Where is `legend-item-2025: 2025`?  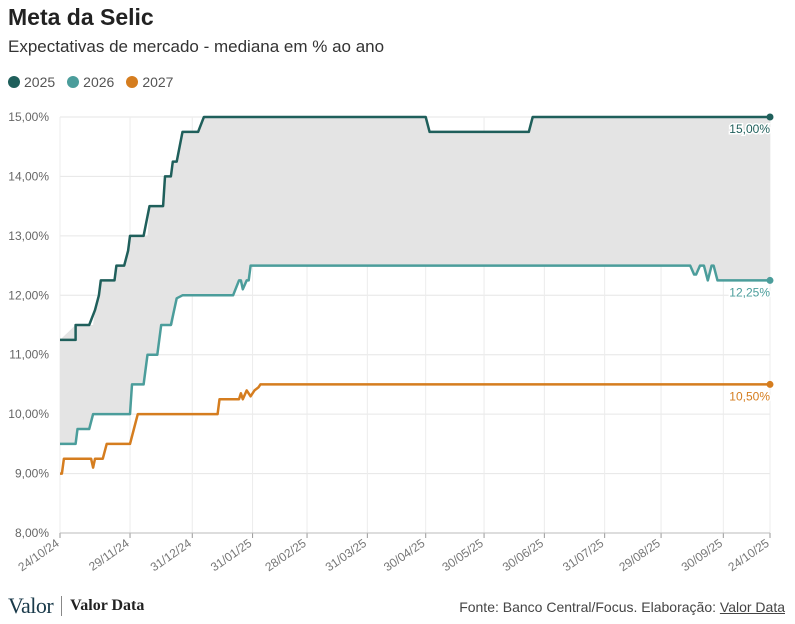
legend-item-2025: 2025 is located at coordinates (31, 82).